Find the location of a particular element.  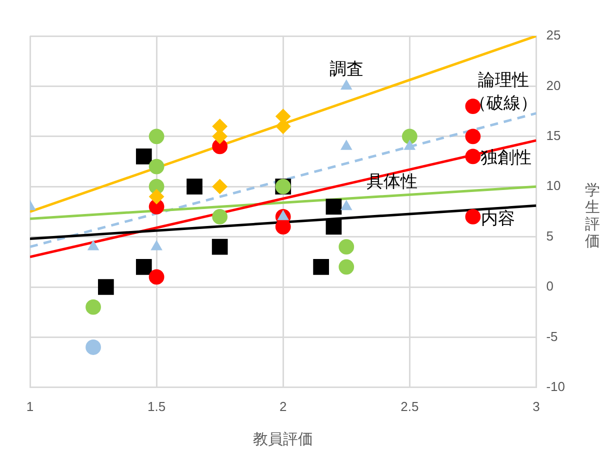

x-tick-label: 1.5 is located at coordinates (157, 406).